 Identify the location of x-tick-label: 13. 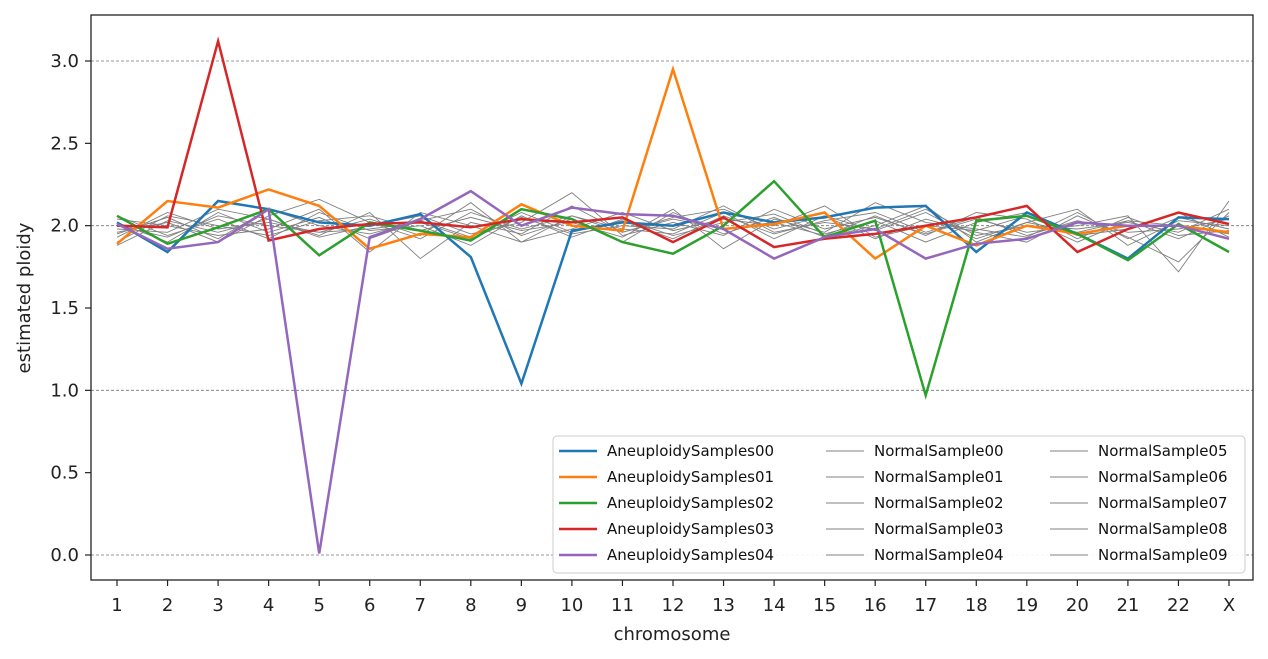
(723, 605).